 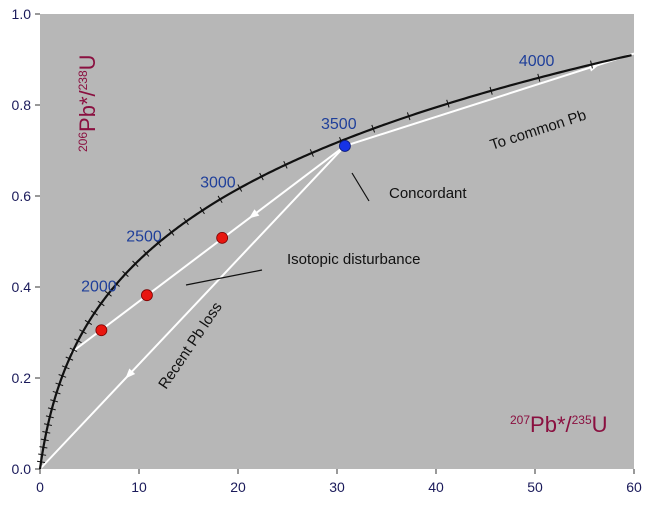 I want to click on y-axis-title-sup1: 206, so click(x=83, y=142).